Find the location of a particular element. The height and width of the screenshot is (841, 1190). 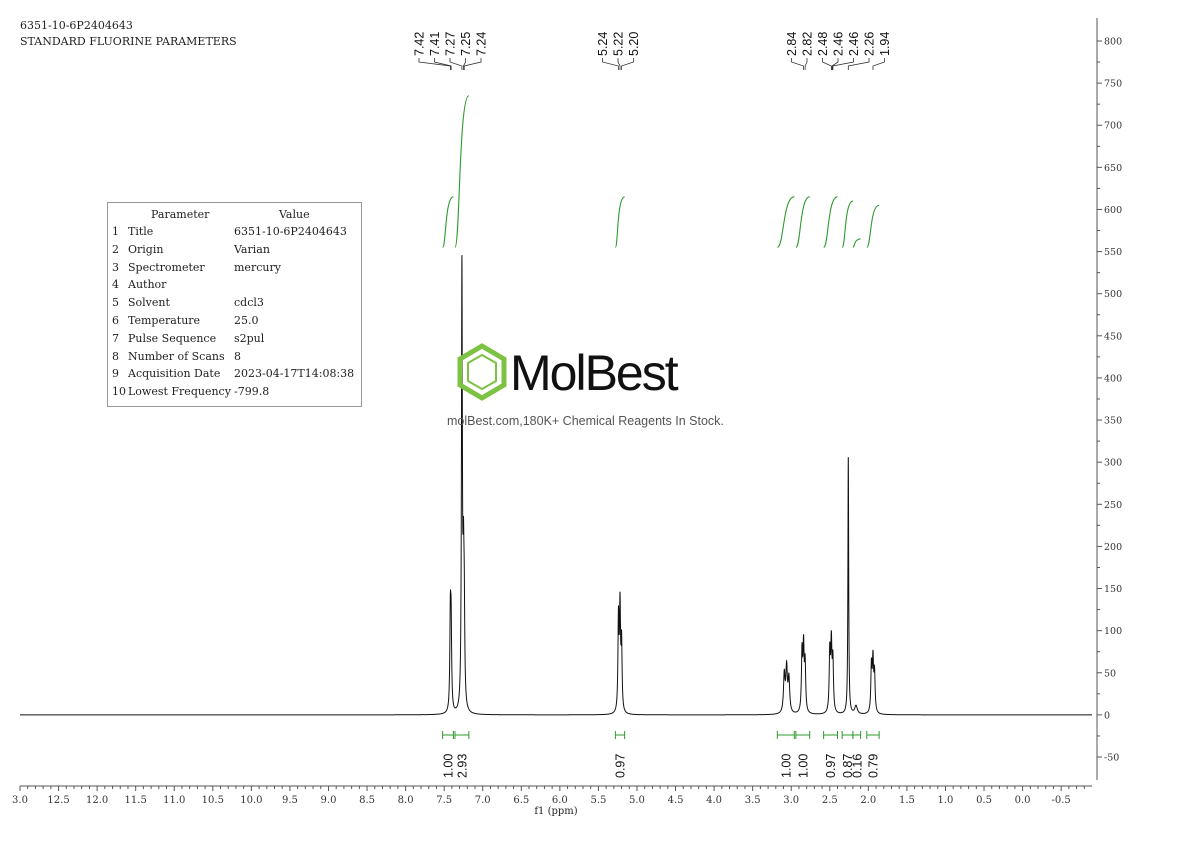

x-tick-label: 7.0 is located at coordinates (483, 800).